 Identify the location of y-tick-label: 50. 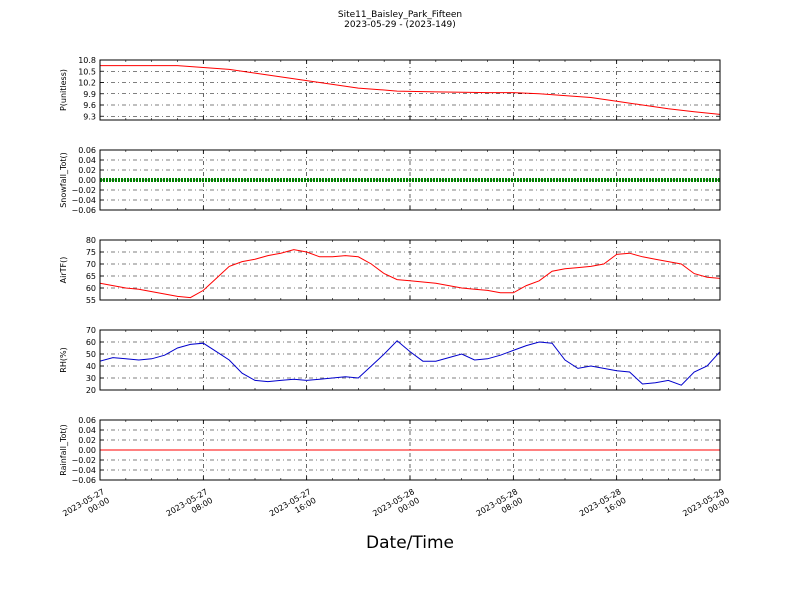
(91, 354).